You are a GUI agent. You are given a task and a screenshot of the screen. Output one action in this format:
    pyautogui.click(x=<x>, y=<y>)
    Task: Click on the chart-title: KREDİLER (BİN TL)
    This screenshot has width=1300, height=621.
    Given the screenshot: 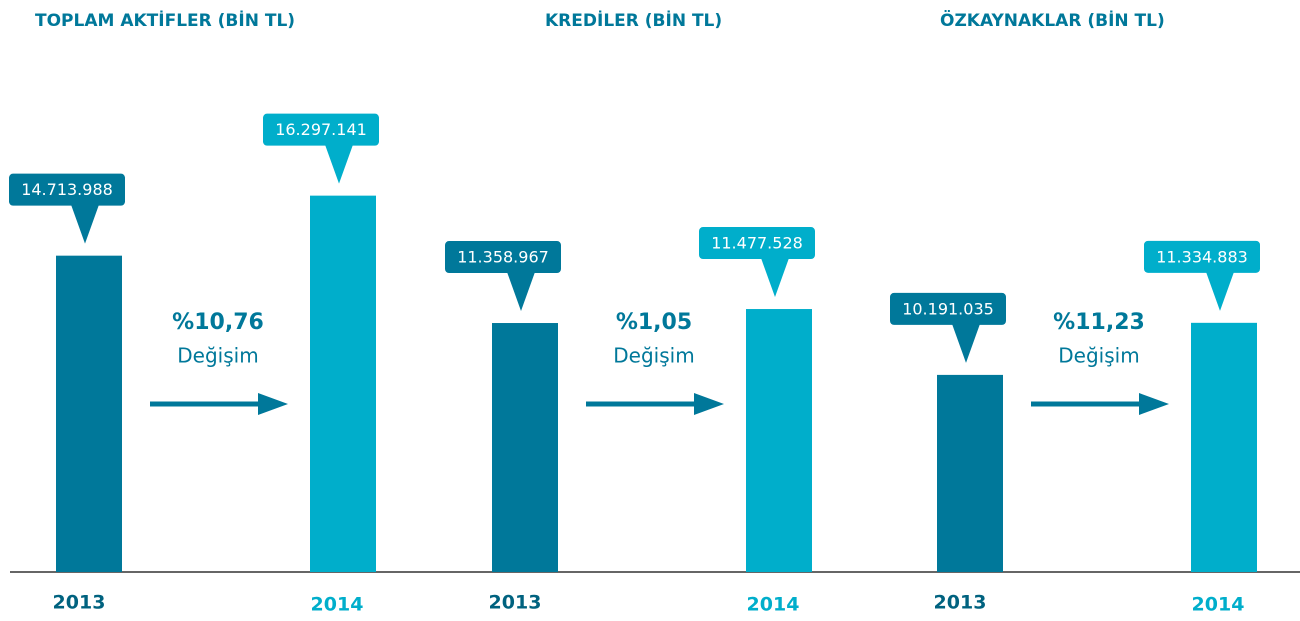 What is the action you would take?
    pyautogui.click(x=633, y=20)
    